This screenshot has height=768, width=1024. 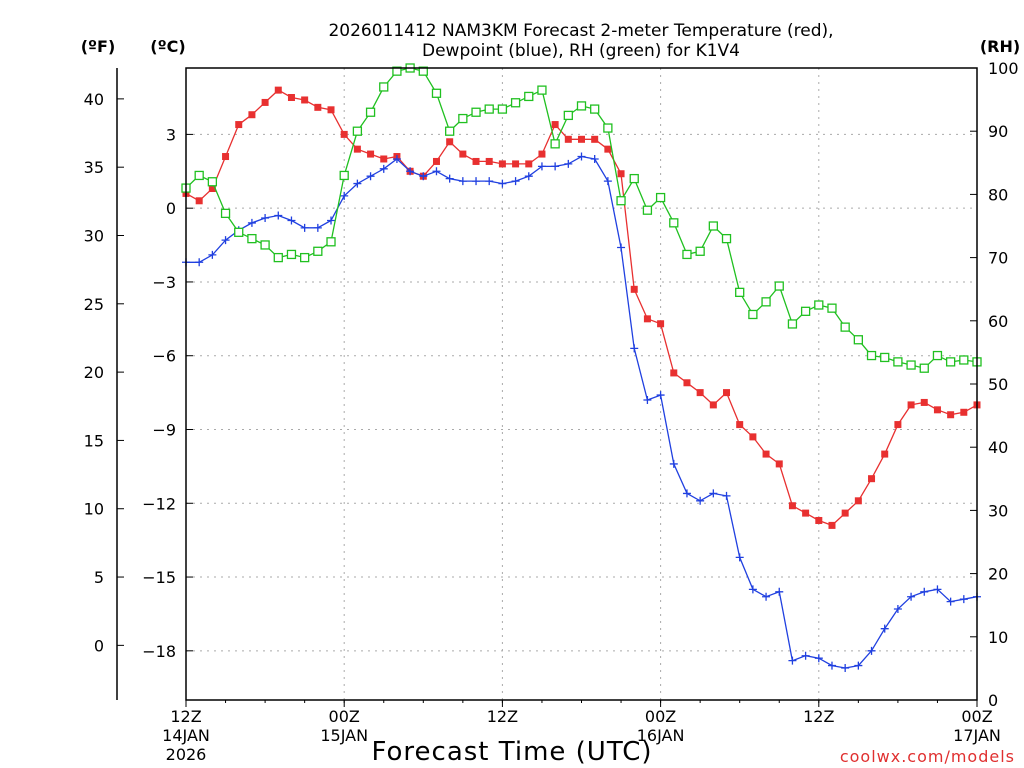 I want to click on celsius-tick-label: −3, so click(x=164, y=282).